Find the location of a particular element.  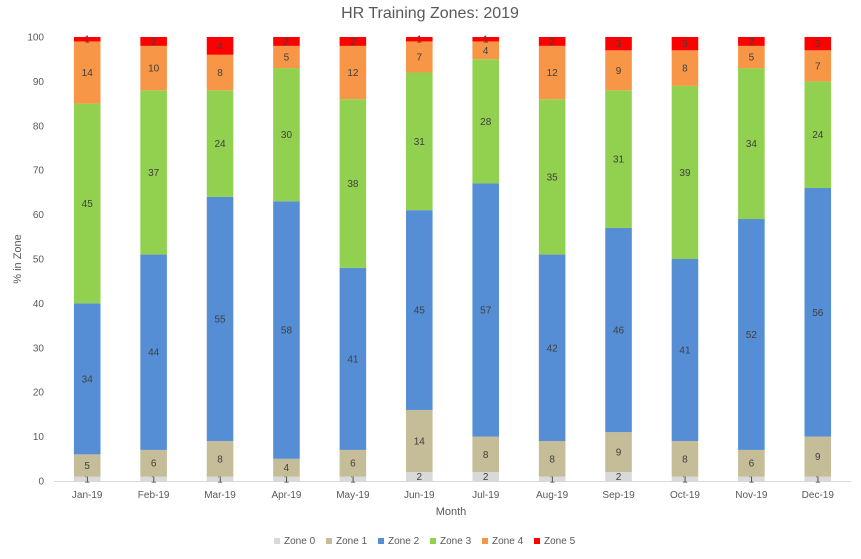

y-tick-label: 20 is located at coordinates (39, 393).